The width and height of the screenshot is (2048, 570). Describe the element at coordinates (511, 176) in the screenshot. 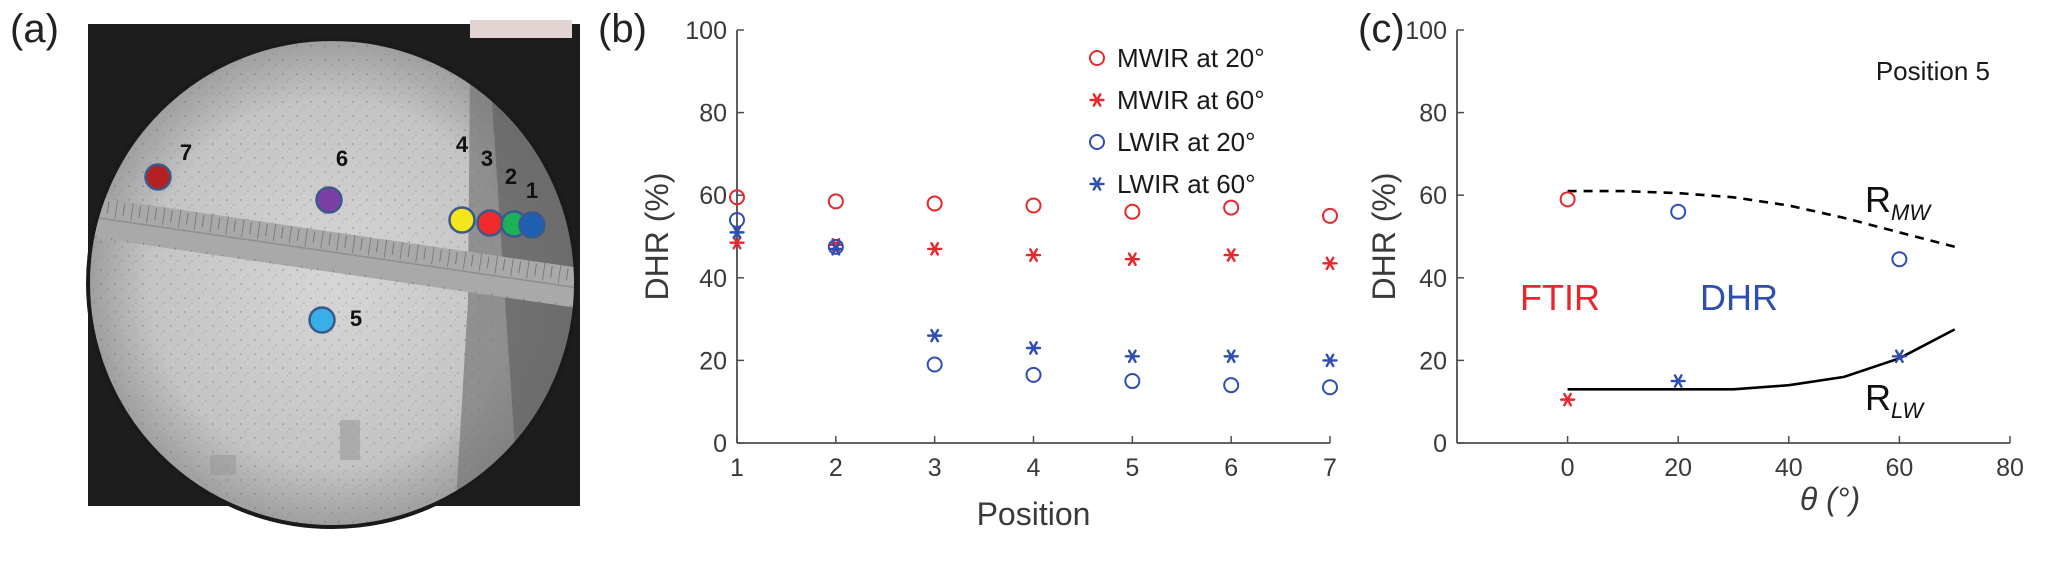

I see `marker-label-2: 2` at that location.